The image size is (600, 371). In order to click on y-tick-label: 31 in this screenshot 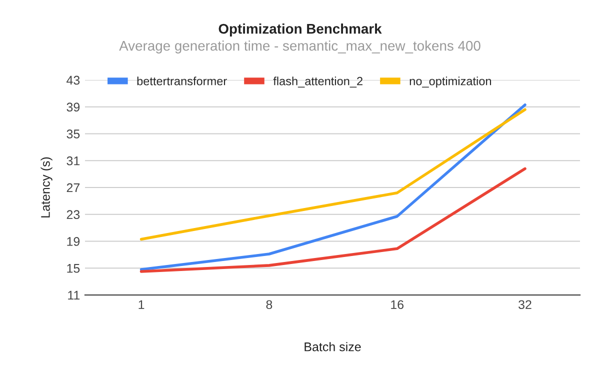, I will do `click(73, 161)`.